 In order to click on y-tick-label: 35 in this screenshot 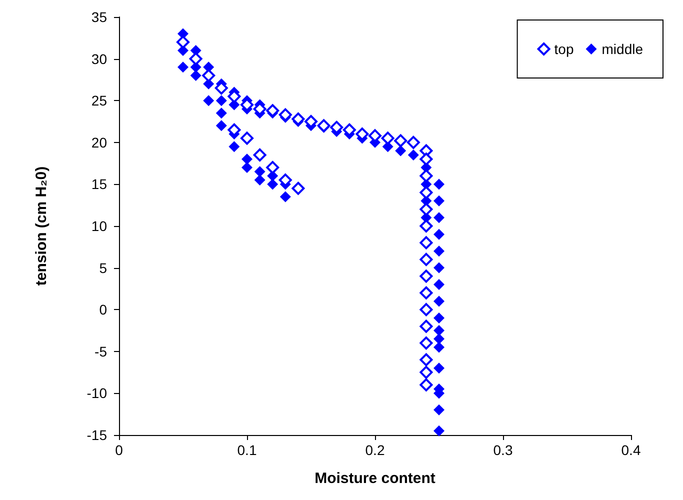, I will do `click(99, 17)`.